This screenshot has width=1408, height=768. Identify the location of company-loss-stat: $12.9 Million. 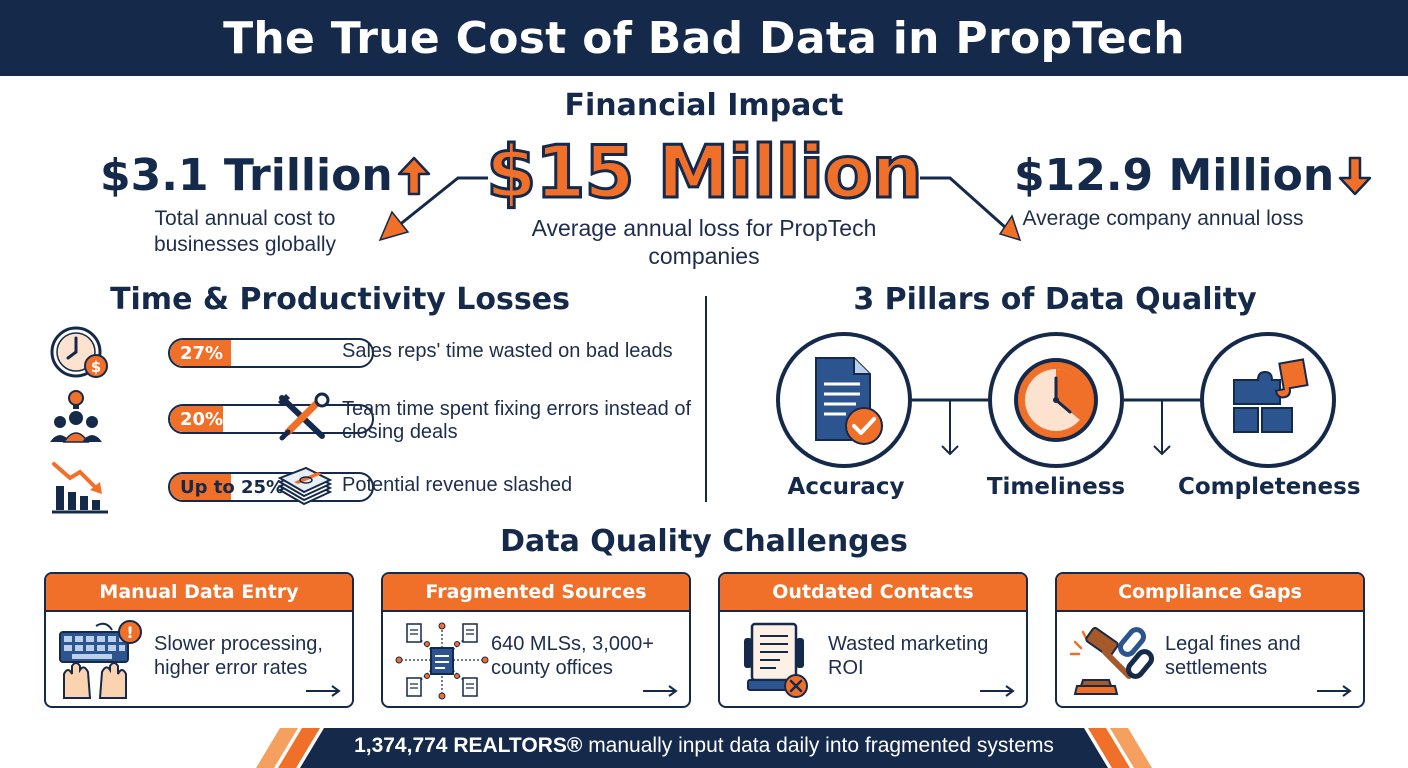
(1193, 175).